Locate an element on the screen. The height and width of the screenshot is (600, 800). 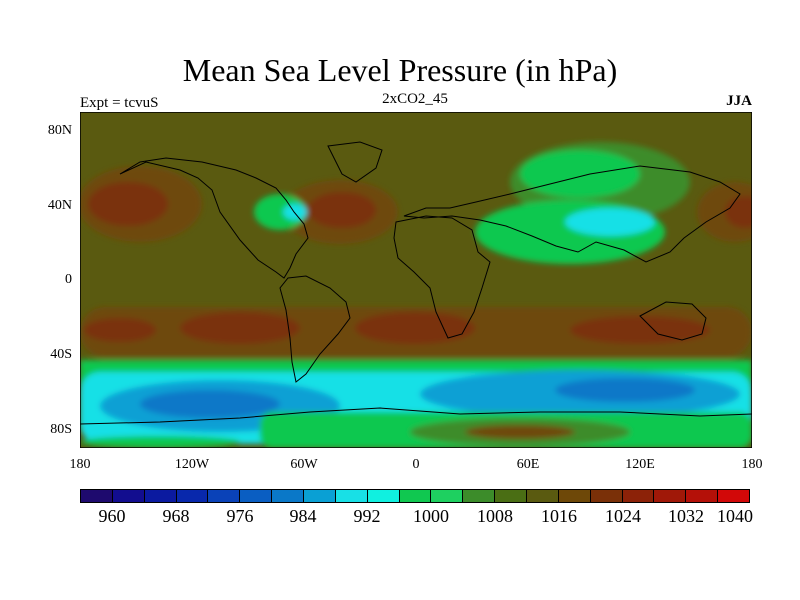
south-atlantic-high is located at coordinates (415, 328).